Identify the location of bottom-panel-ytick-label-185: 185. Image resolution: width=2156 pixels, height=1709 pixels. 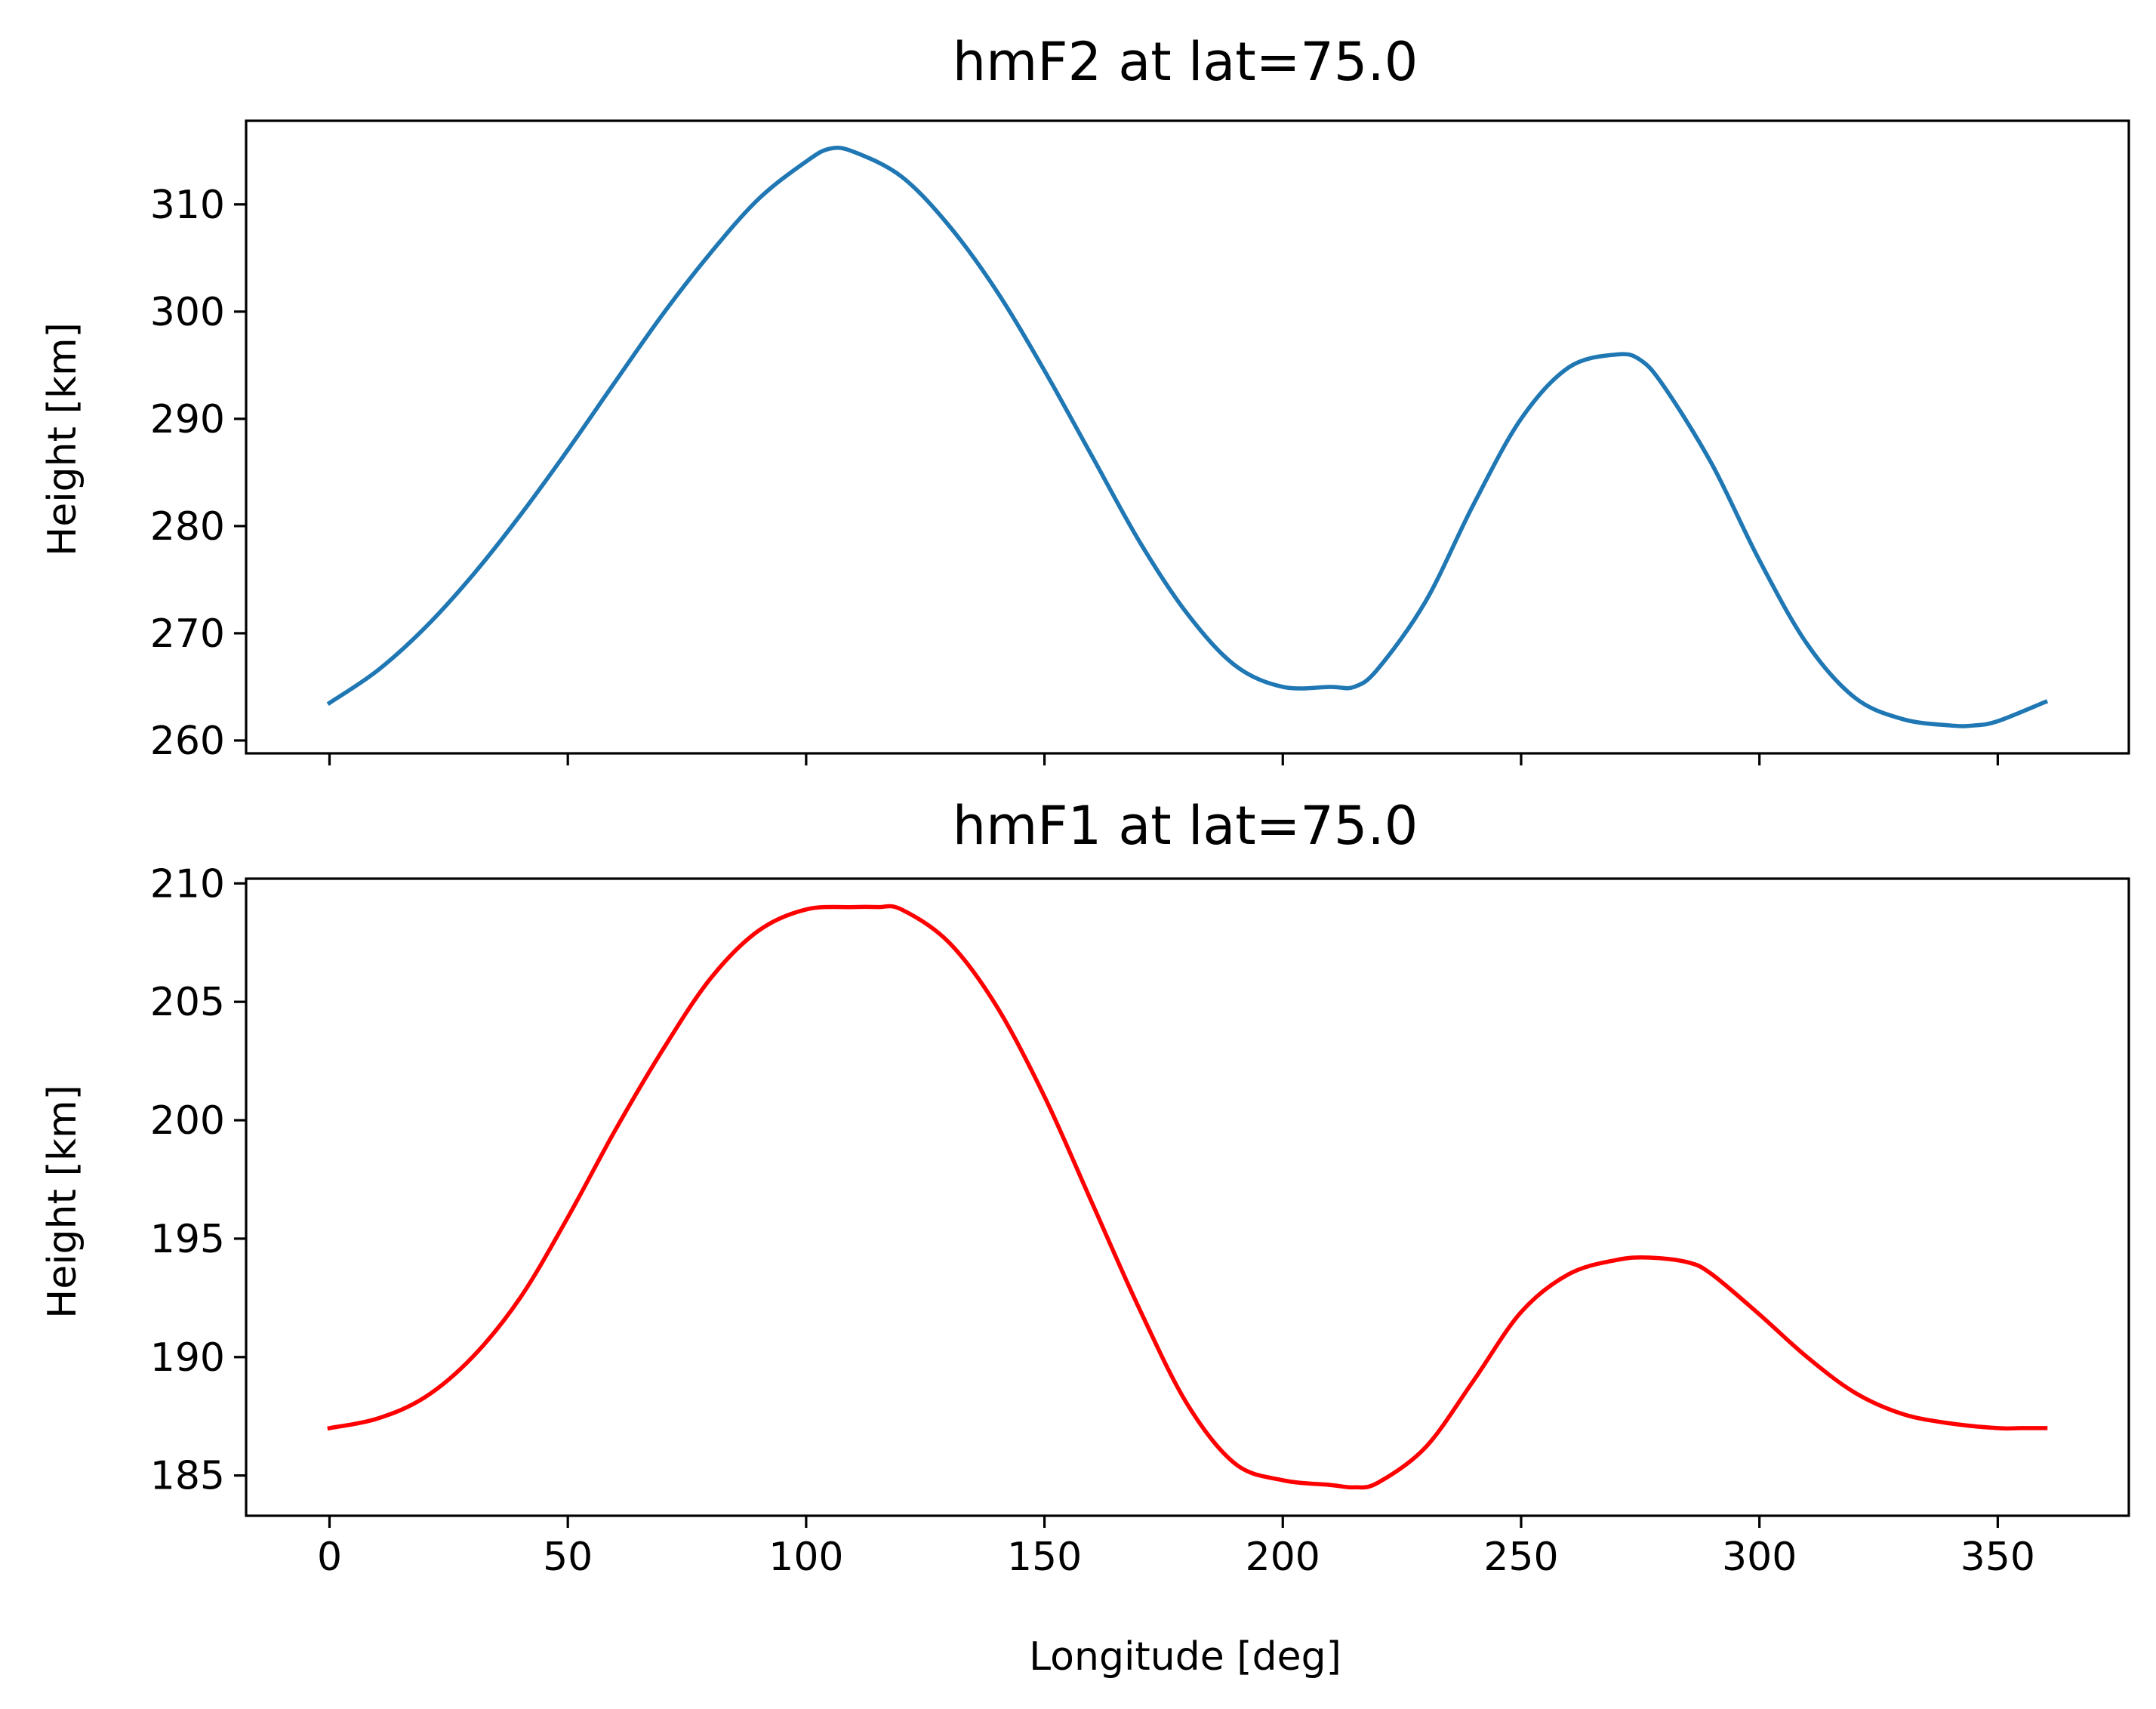
(187, 1476).